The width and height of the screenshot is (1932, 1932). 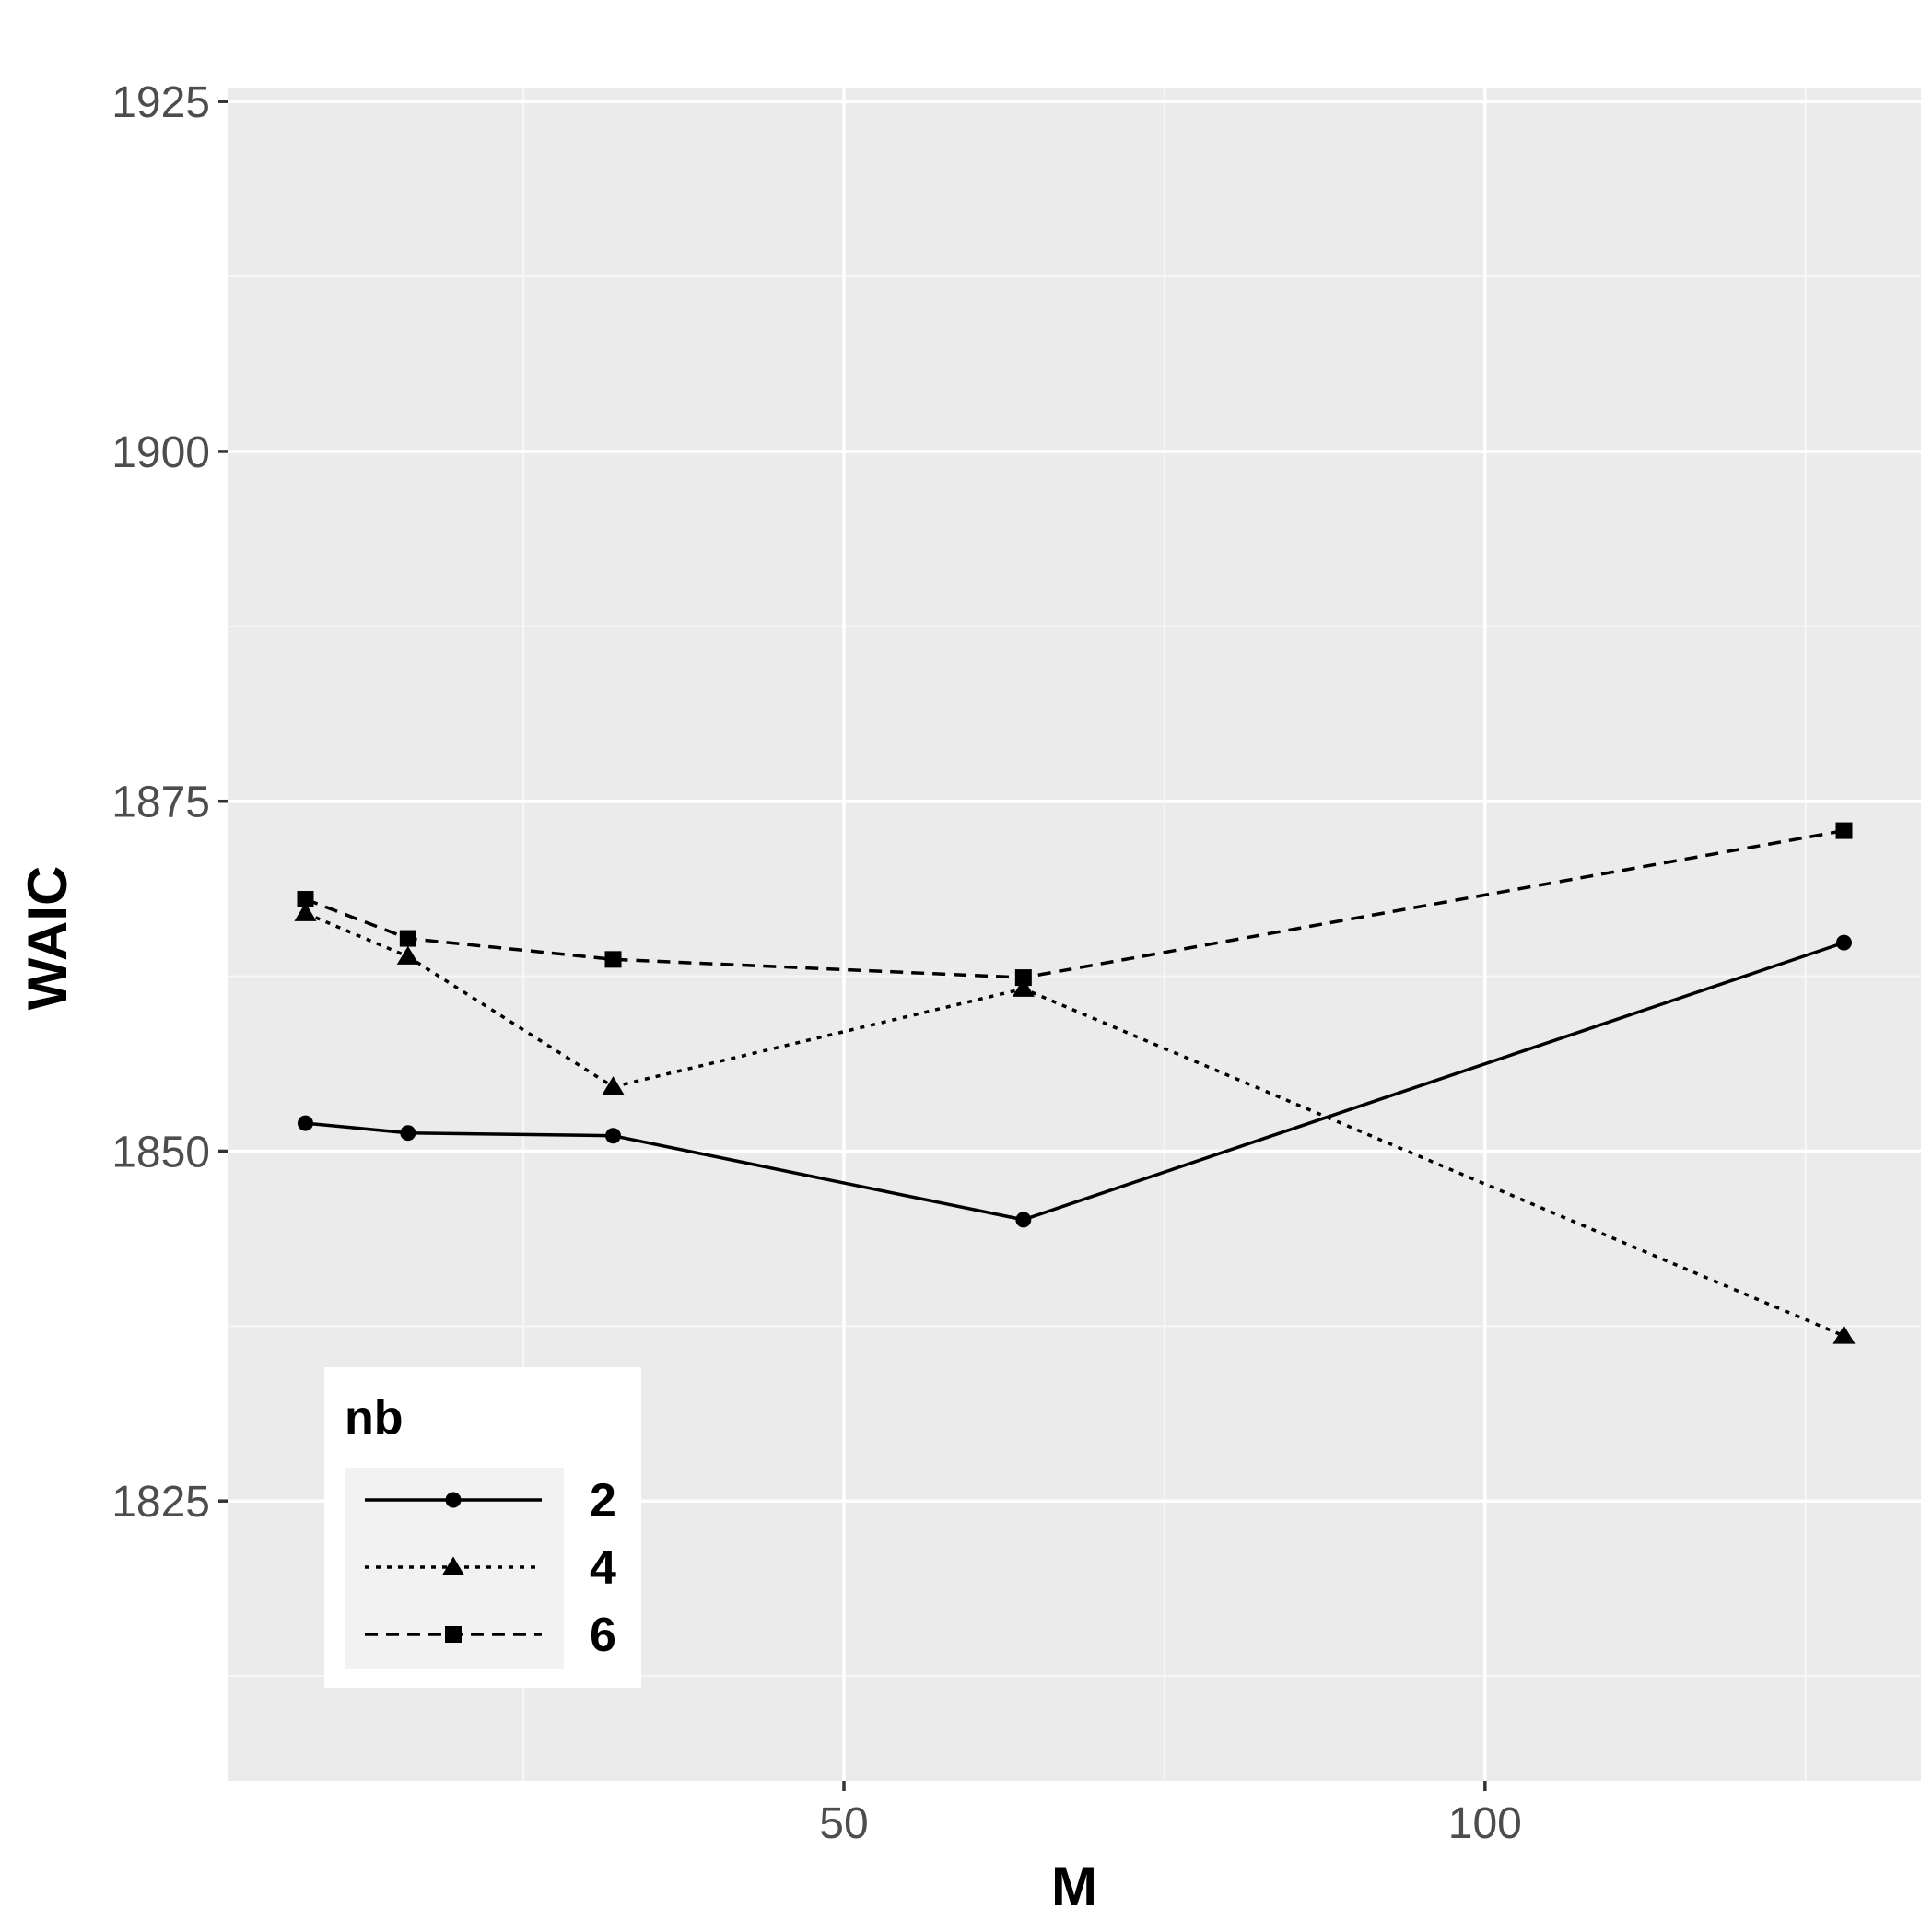 What do you see at coordinates (160, 102) in the screenshot?
I see `y-tick-label: 1925` at bounding box center [160, 102].